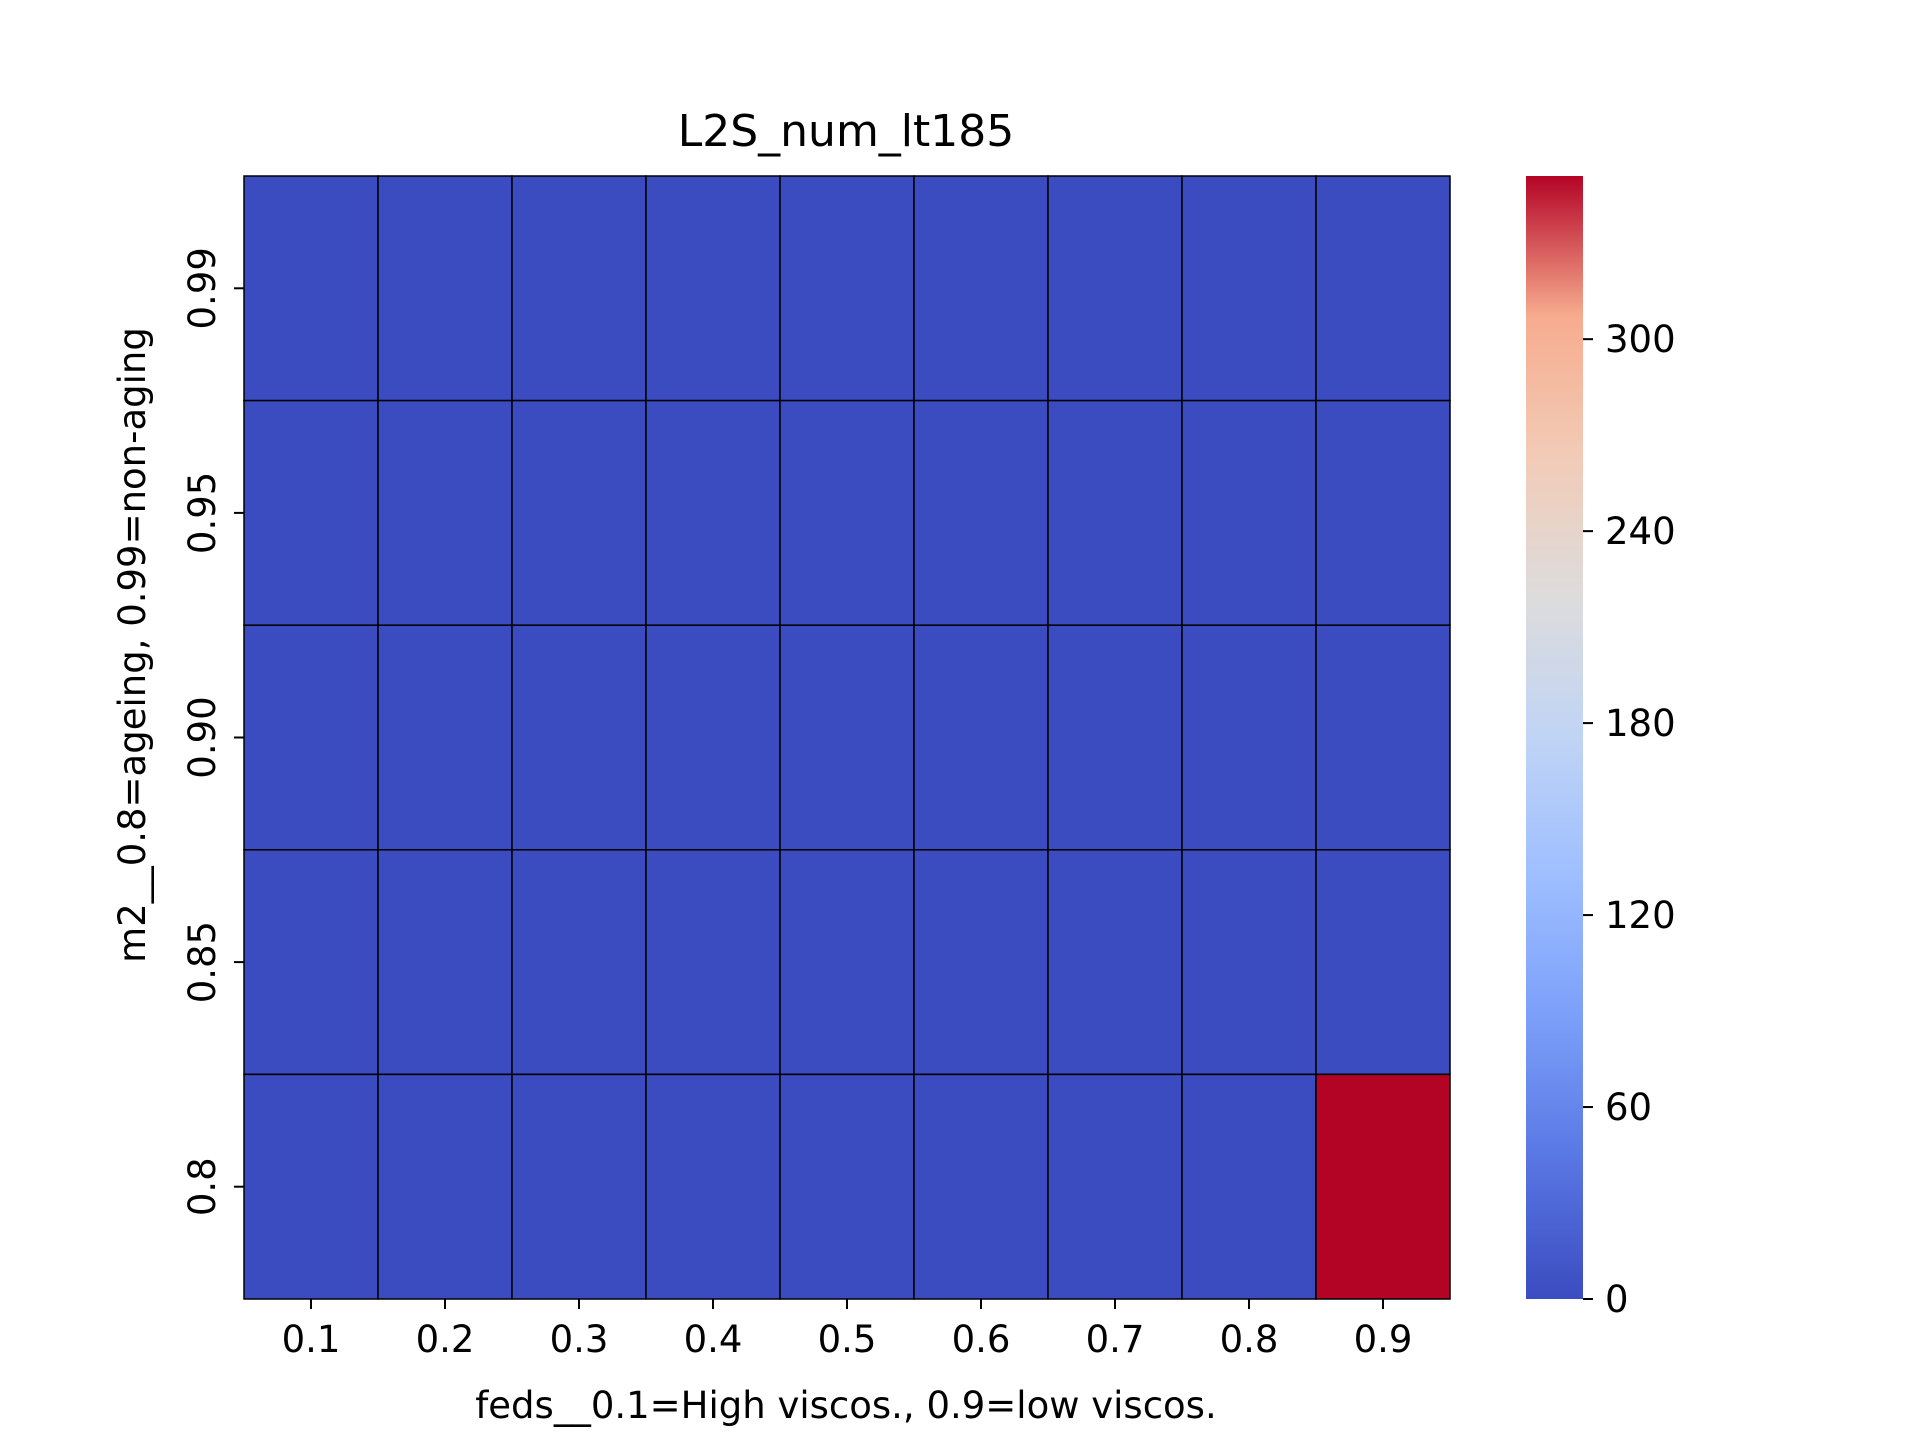 This screenshot has height=1444, width=1920. Describe the element at coordinates (1383, 1339) in the screenshot. I see `x-tick-label: 0.9` at that location.